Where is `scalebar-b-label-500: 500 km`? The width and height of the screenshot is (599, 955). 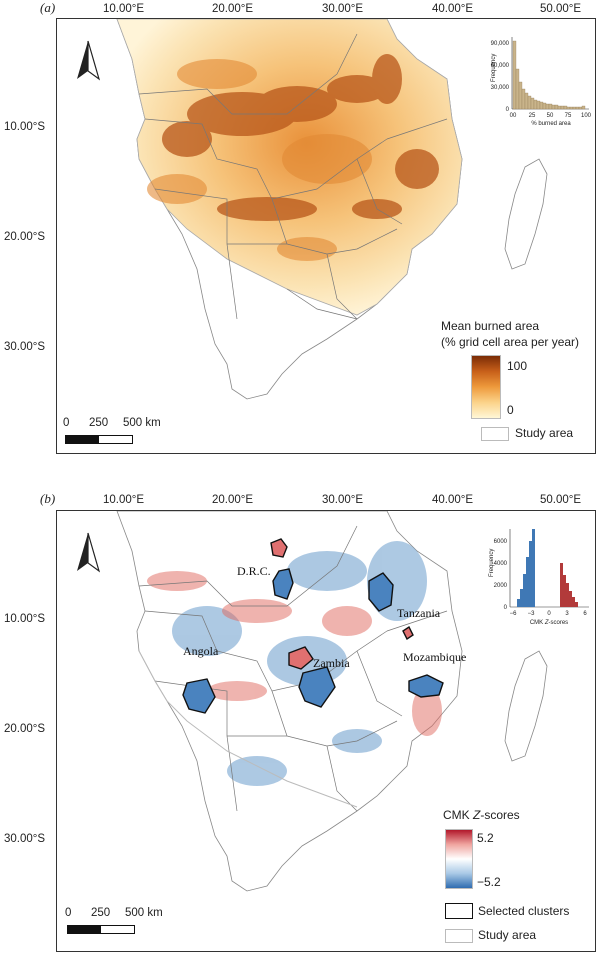 scalebar-b-label-500: 500 km is located at coordinates (144, 913).